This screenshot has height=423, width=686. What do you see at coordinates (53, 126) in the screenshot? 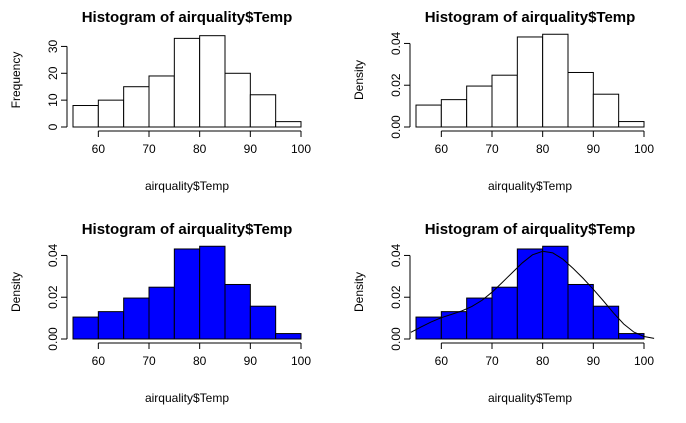
I see `y-tick-label: 0` at bounding box center [53, 126].